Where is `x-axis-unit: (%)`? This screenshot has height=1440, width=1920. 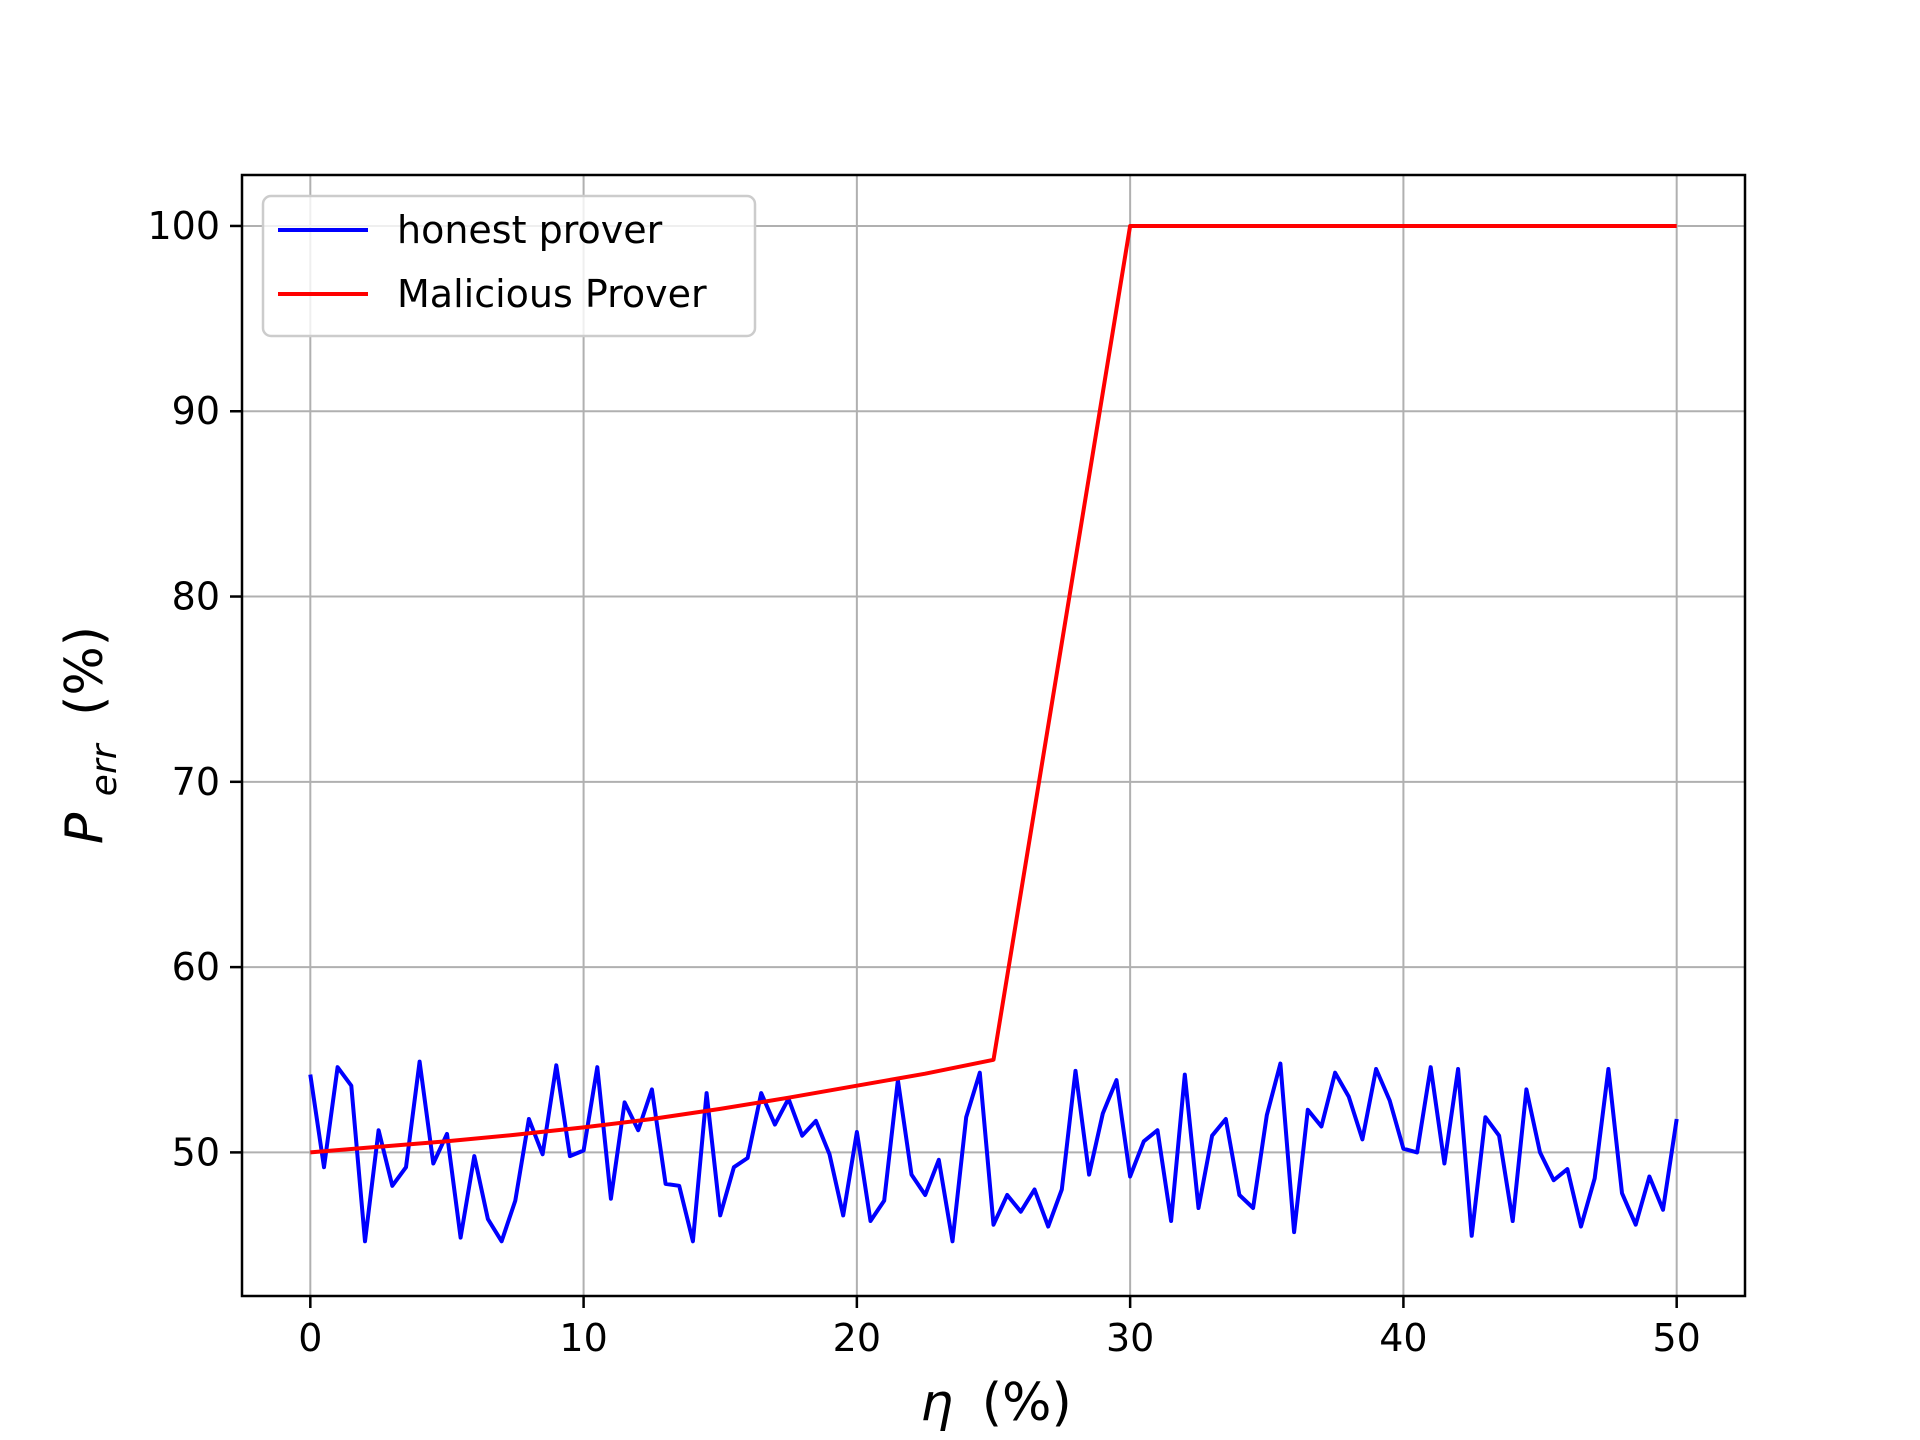 x-axis-unit: (%) is located at coordinates (1027, 1403).